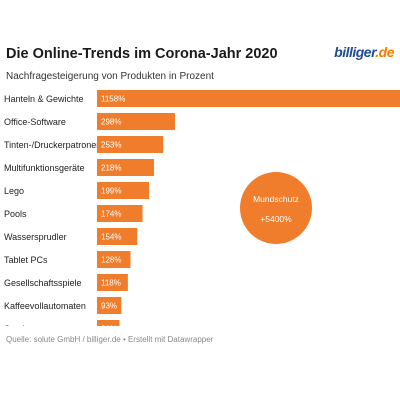  What do you see at coordinates (43, 283) in the screenshot?
I see `category-label: Gesellschaftsspiele` at bounding box center [43, 283].